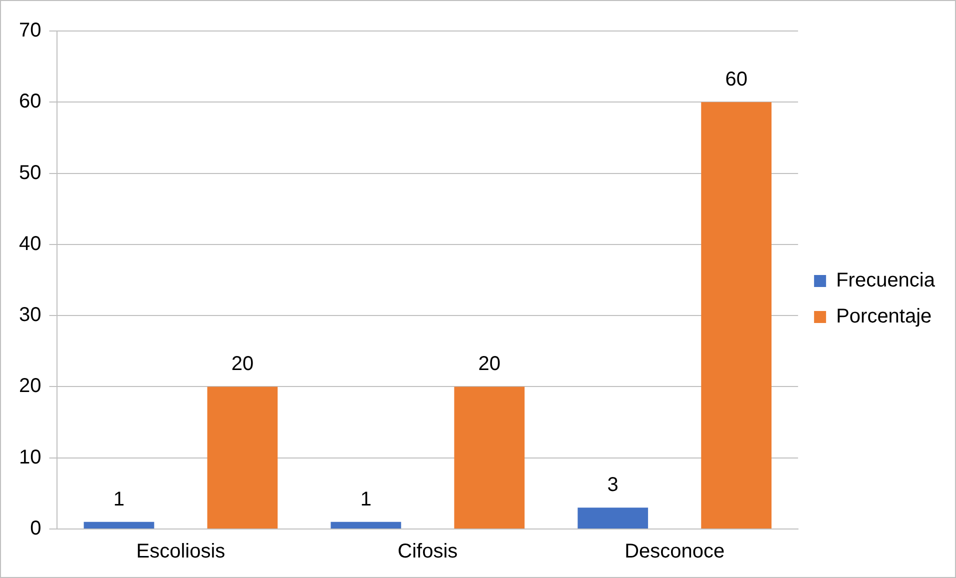 The height and width of the screenshot is (578, 956). I want to click on data-label: 60, so click(736, 79).